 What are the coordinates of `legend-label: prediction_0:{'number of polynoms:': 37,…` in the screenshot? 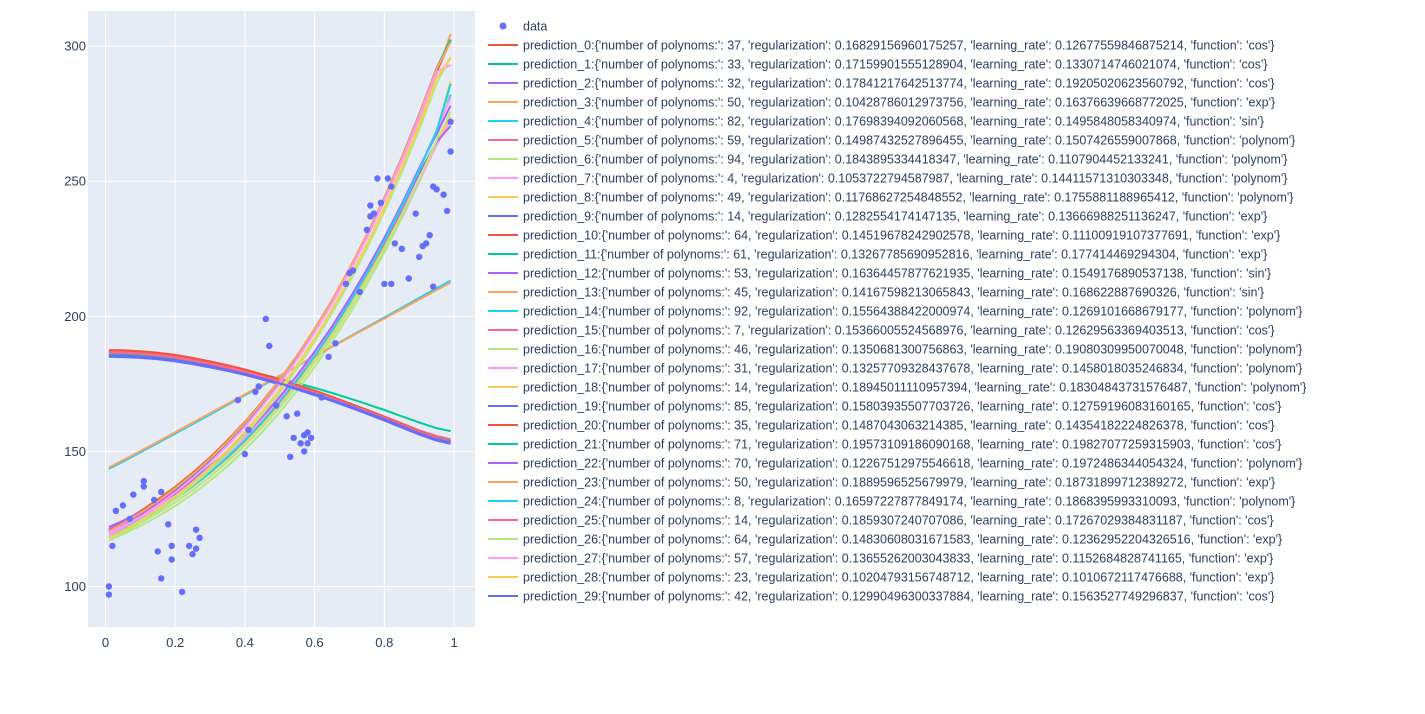 It's located at (899, 46).